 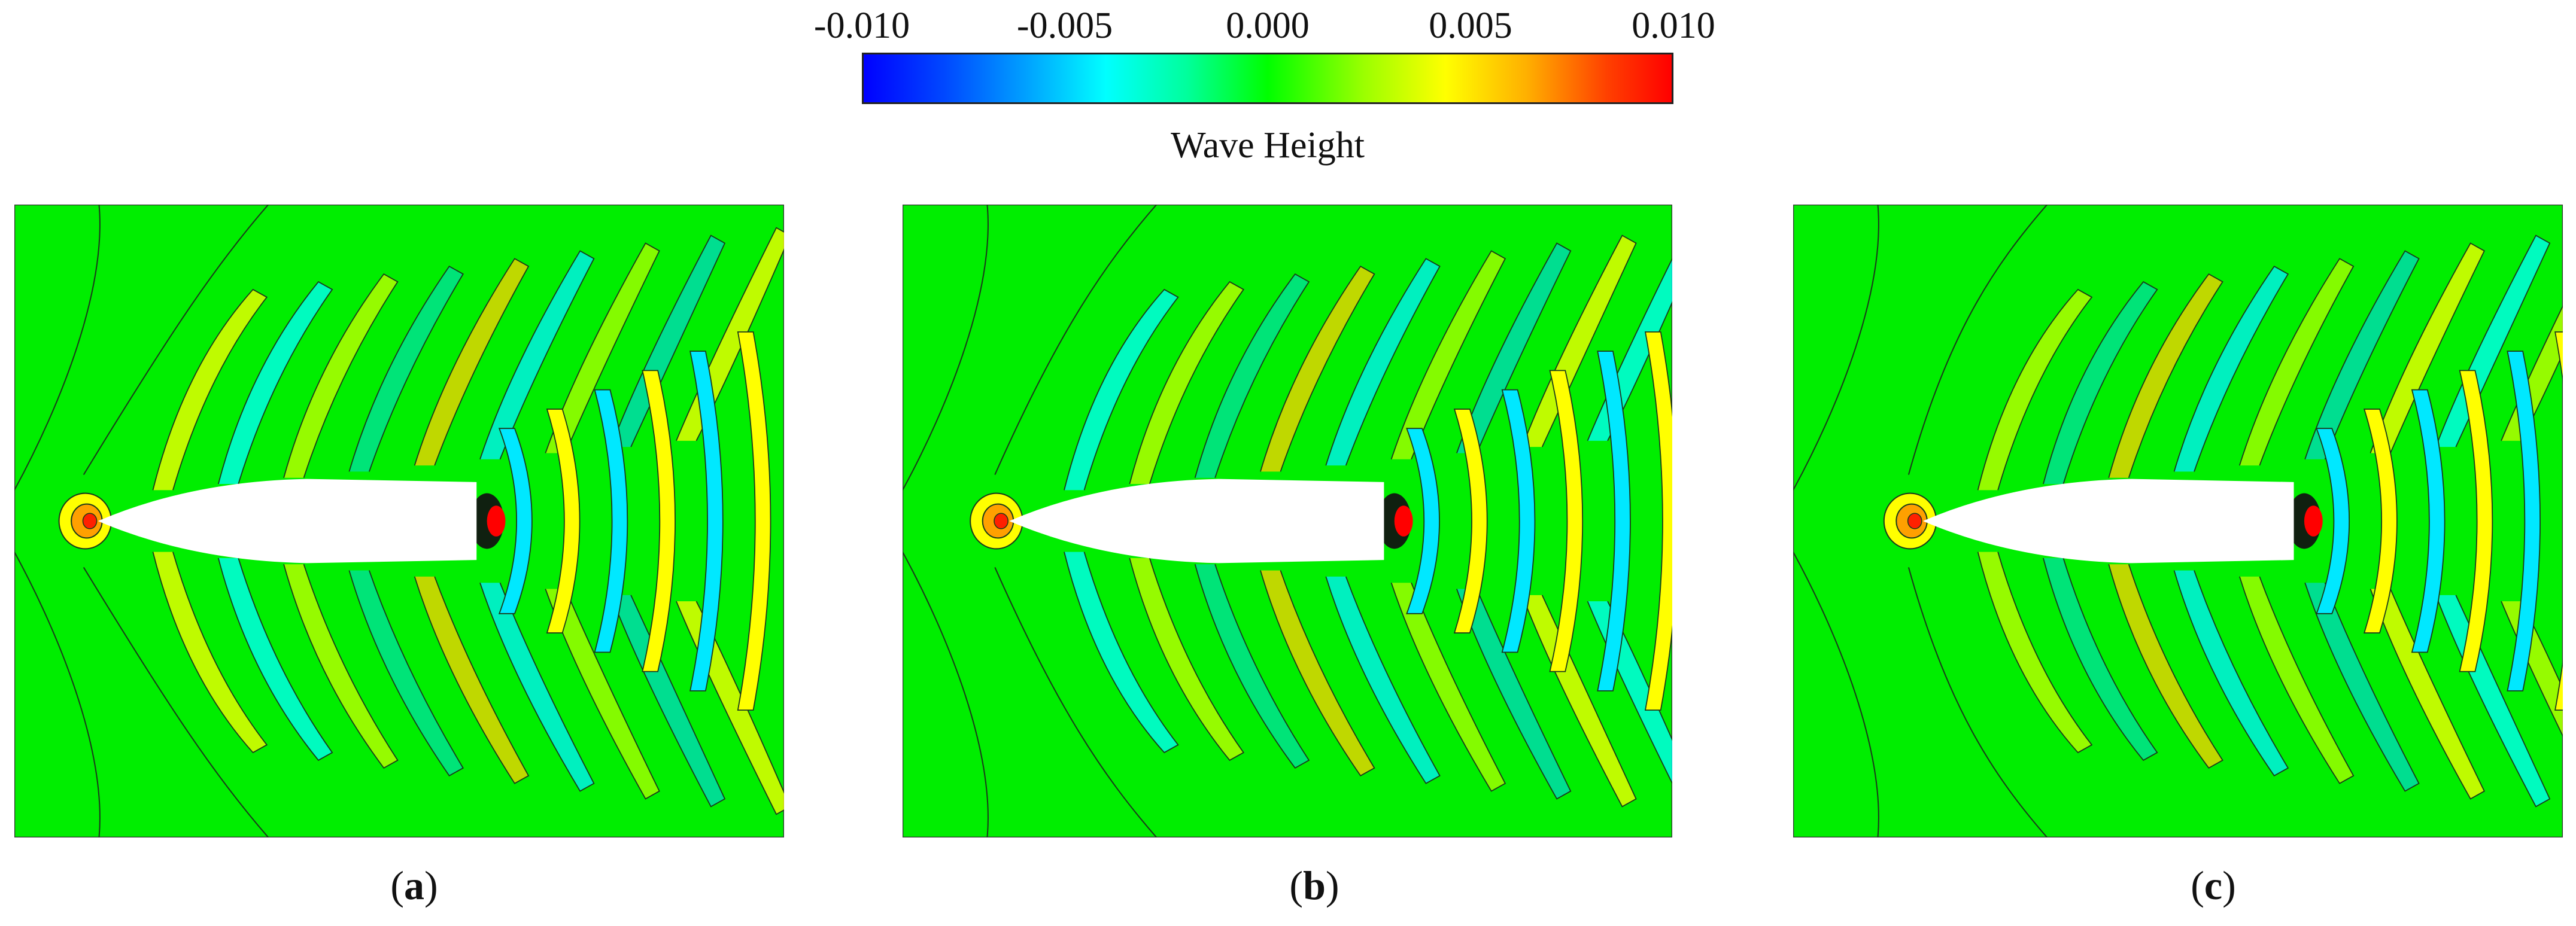 What do you see at coordinates (1268, 25) in the screenshot?
I see `colorbar-tick-label: 0.000` at bounding box center [1268, 25].